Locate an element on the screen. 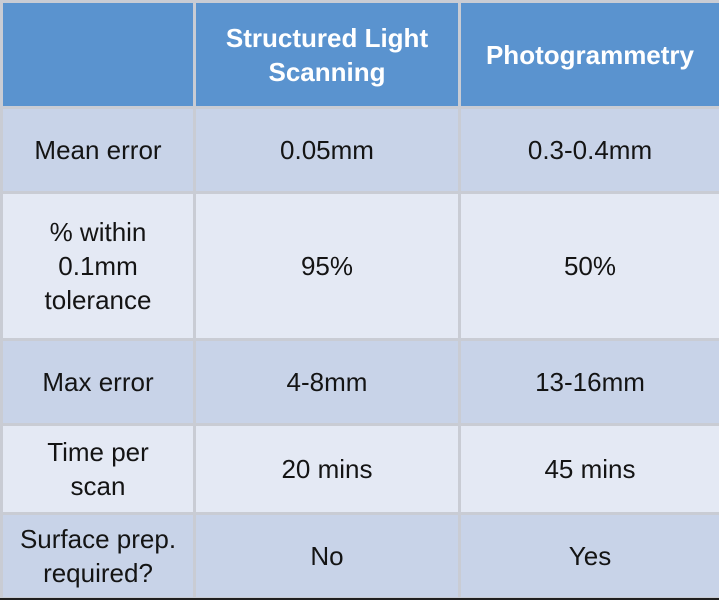 Image resolution: width=719 pixels, height=600 pixels. table-row: Time per scan 20 mins 45 mins is located at coordinates (361, 469).